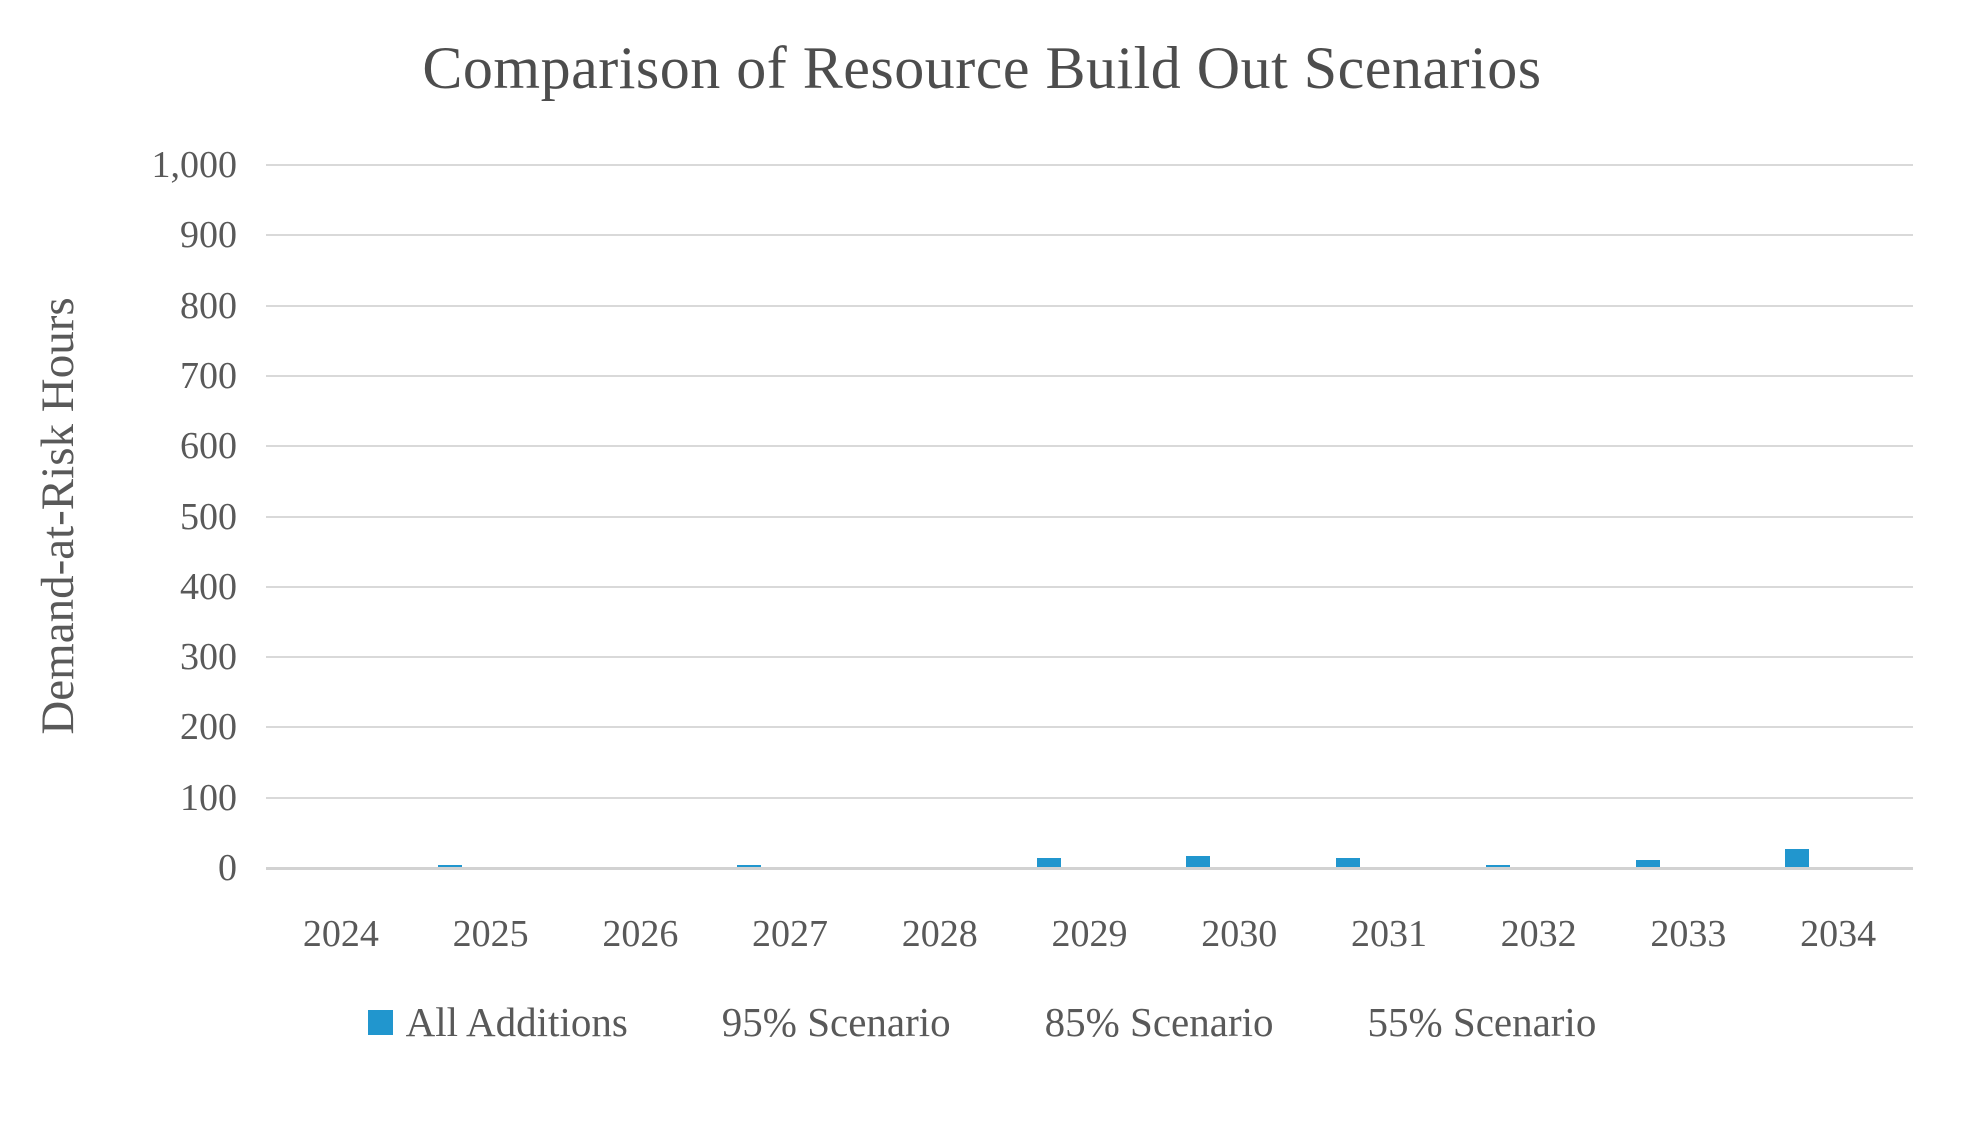 The image size is (1964, 1126). Describe the element at coordinates (194, 165) in the screenshot. I see `y-tick-label-1,000: 1,000` at that location.